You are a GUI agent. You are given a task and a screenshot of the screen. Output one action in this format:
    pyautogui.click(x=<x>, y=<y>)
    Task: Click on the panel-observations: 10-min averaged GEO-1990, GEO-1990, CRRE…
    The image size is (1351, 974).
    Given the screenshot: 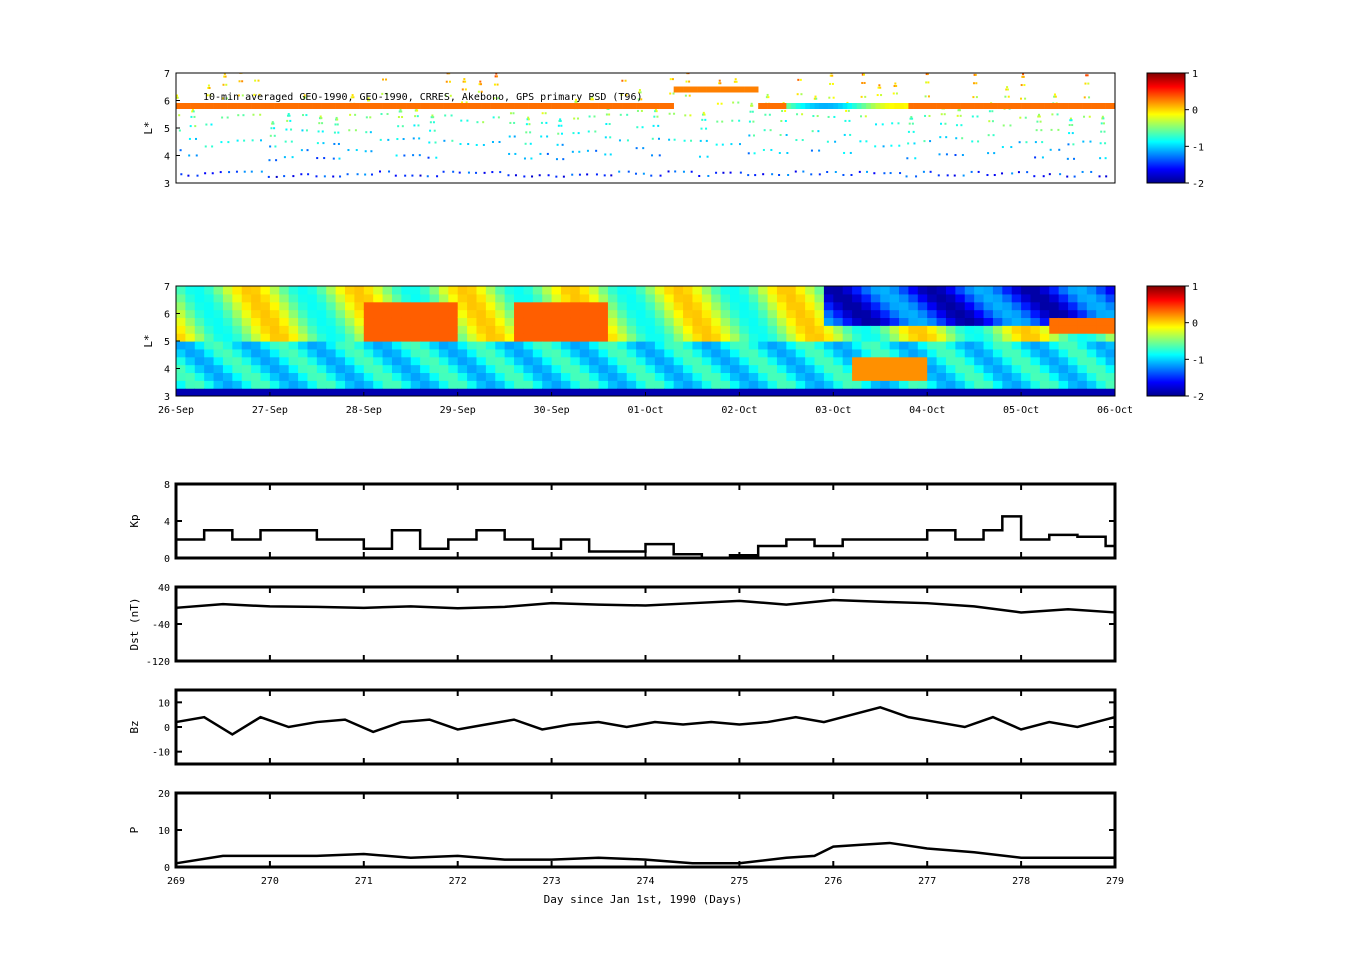 What is the action you would take?
    pyautogui.click(x=629, y=129)
    